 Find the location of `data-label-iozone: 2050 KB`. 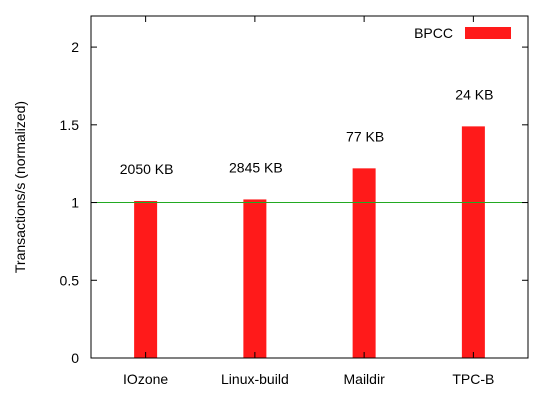

data-label-iozone: 2050 KB is located at coordinates (147, 169).